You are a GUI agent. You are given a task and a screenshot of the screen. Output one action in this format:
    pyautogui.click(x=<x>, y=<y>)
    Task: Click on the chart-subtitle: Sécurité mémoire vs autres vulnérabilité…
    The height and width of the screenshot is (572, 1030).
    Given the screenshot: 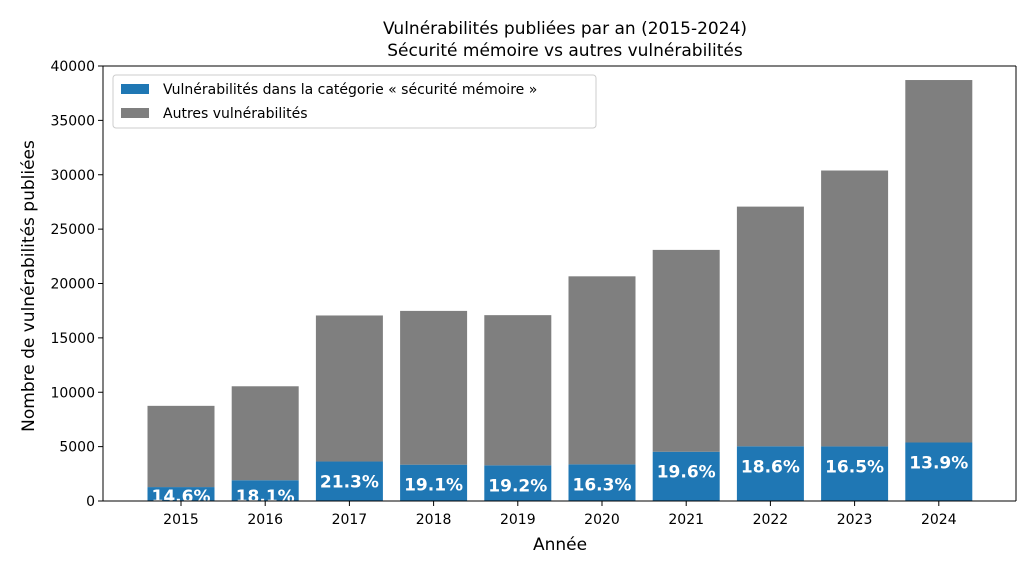 What is the action you would take?
    pyautogui.click(x=565, y=51)
    